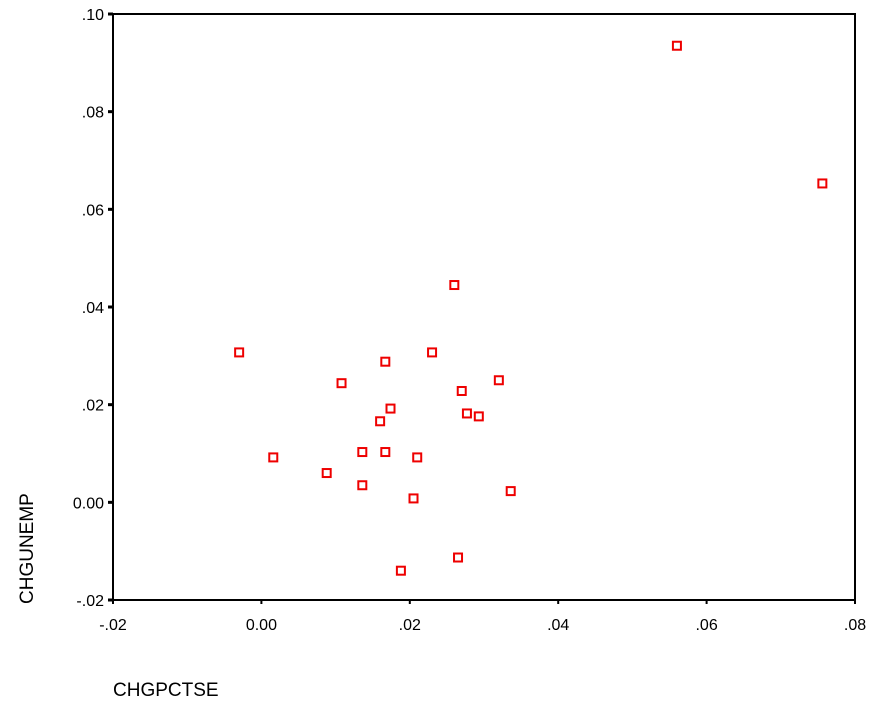  What do you see at coordinates (410, 625) in the screenshot?
I see `x-tick-label: .02` at bounding box center [410, 625].